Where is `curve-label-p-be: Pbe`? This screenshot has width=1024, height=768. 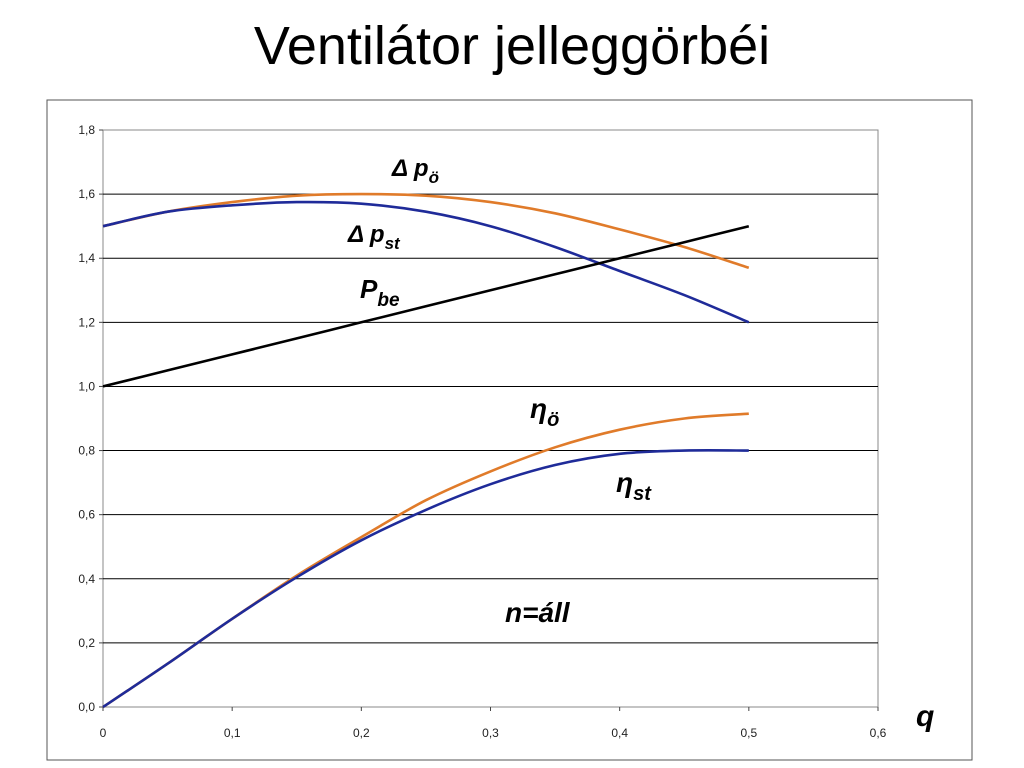 curve-label-p-be: Pbe is located at coordinates (380, 292).